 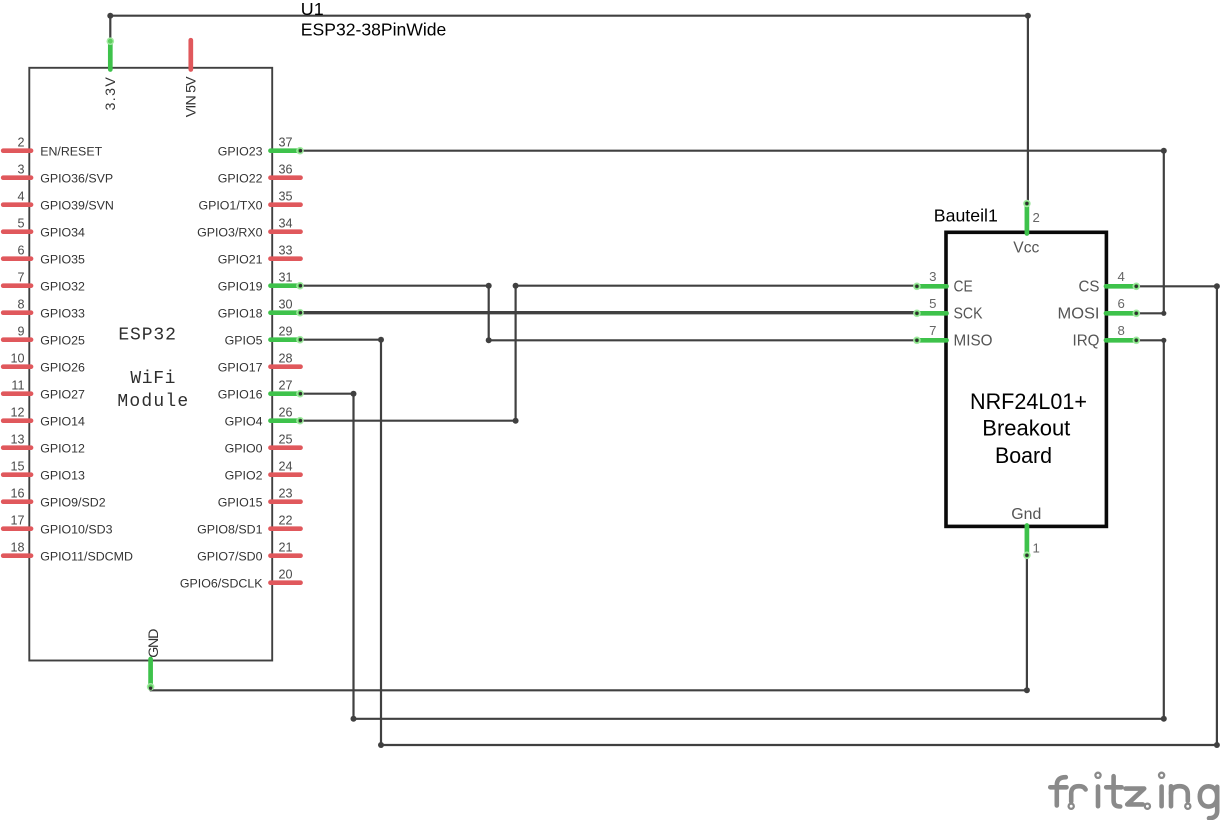 What do you see at coordinates (286, 548) in the screenshot?
I see `svg-text: 21` at bounding box center [286, 548].